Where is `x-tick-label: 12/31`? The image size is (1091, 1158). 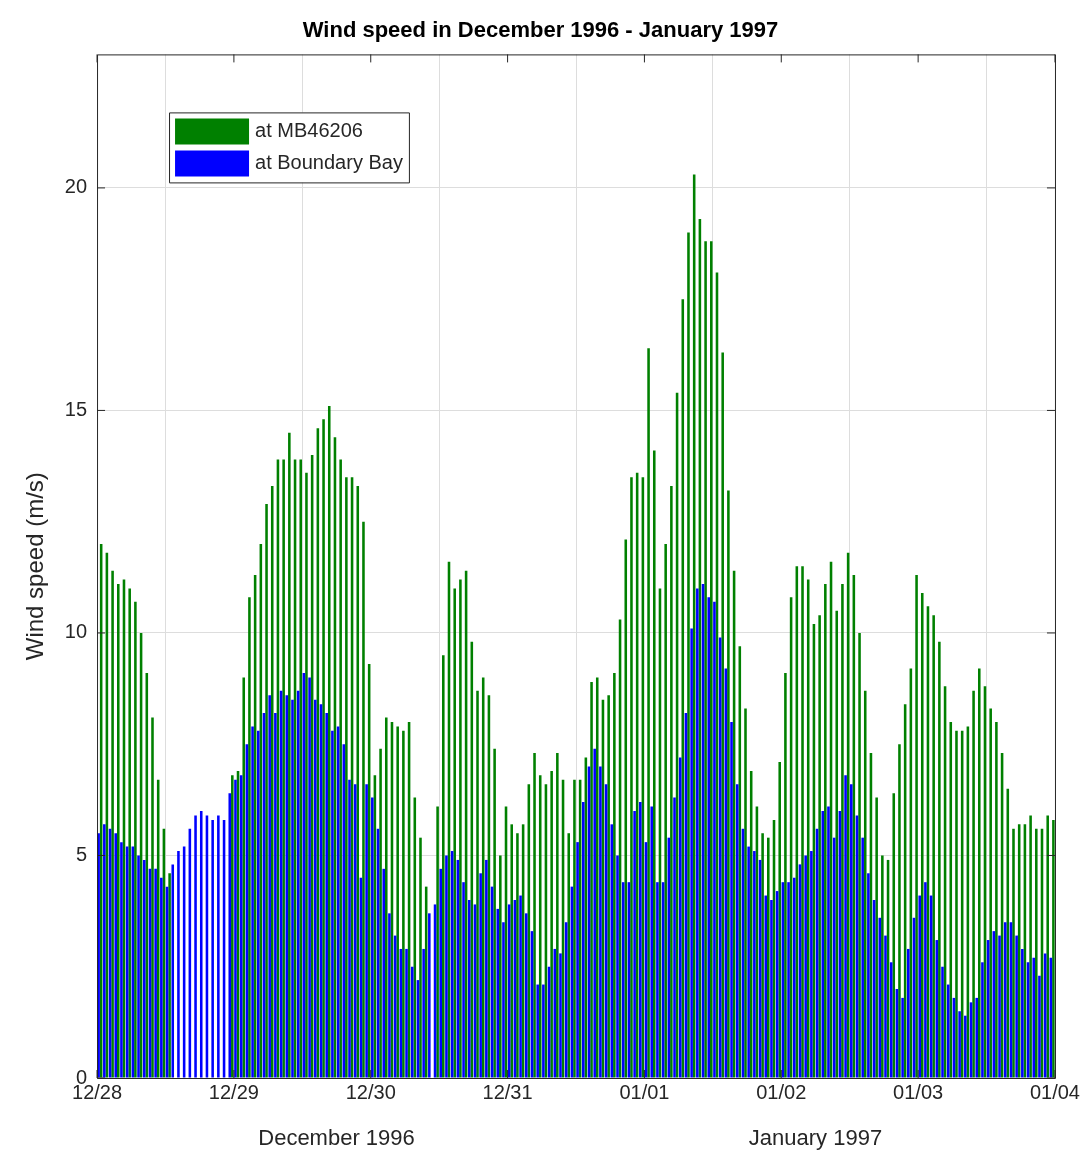 x-tick-label: 12/31 is located at coordinates (507, 1091).